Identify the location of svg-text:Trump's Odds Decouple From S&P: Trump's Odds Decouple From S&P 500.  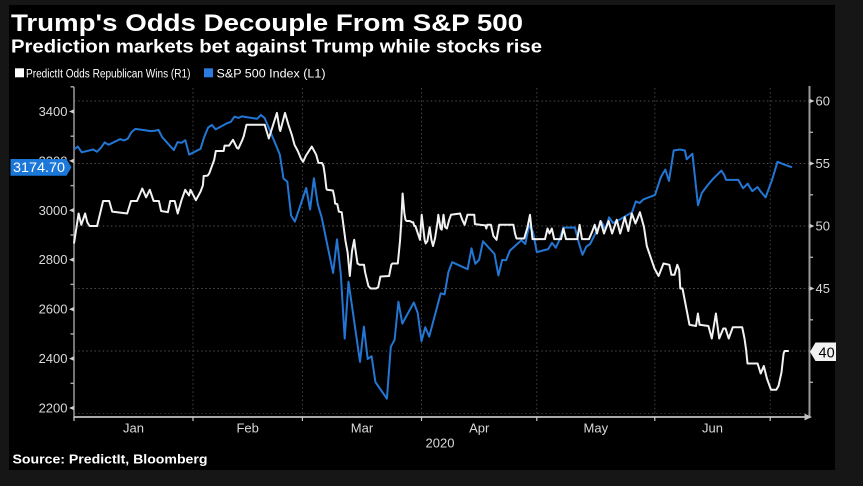
(267, 23).